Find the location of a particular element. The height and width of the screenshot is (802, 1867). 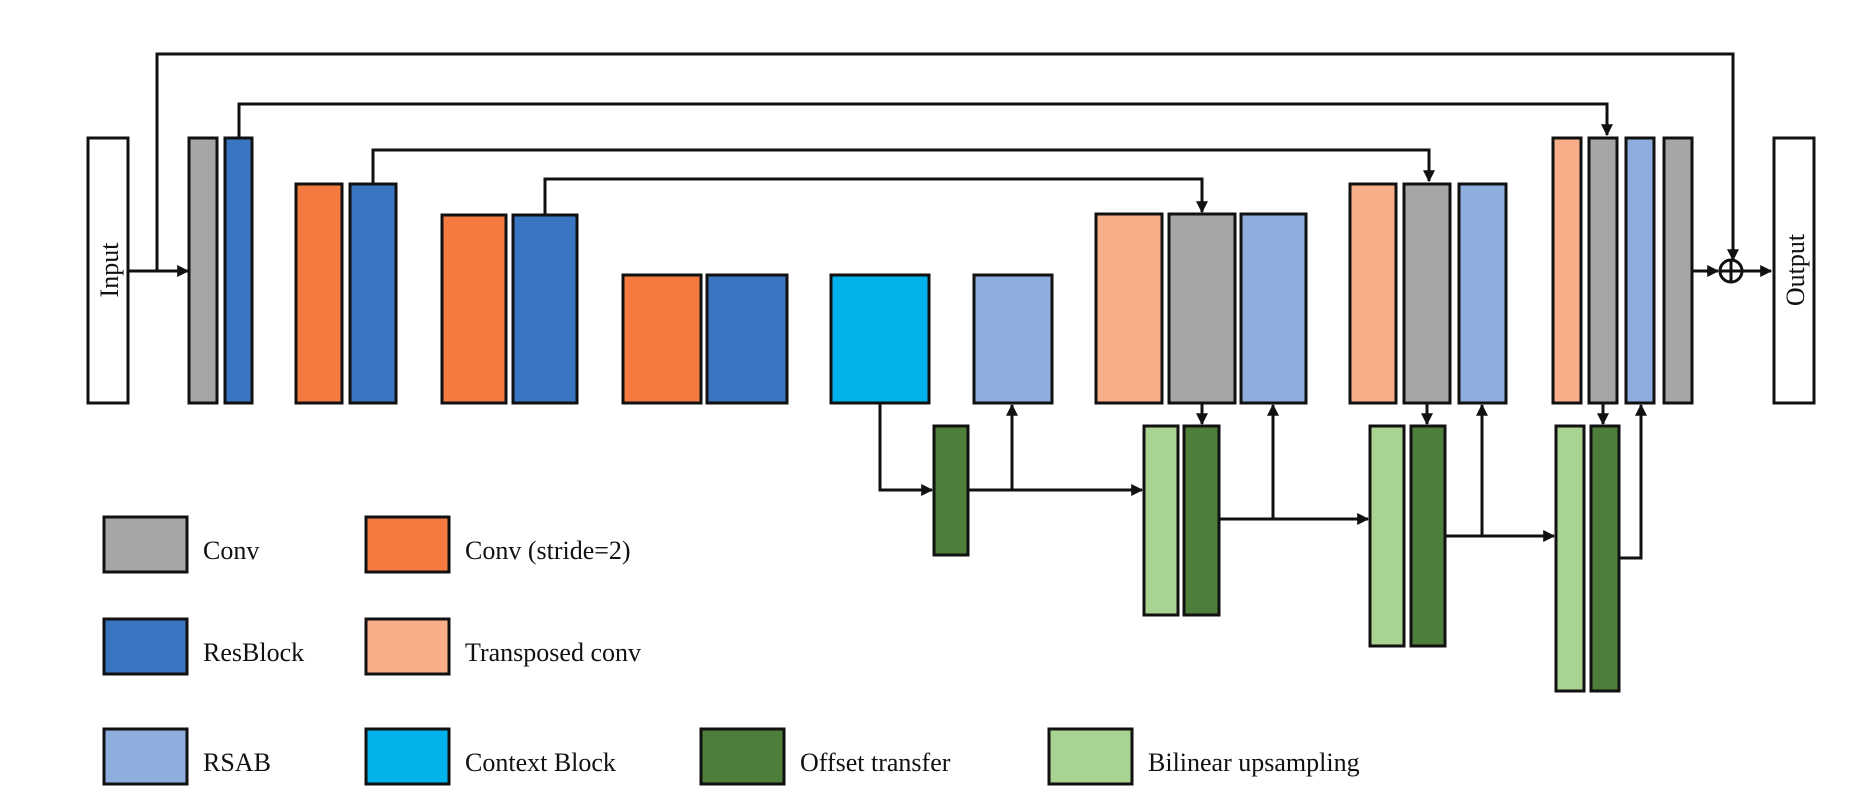

addition-node-cross is located at coordinates (1731, 271).